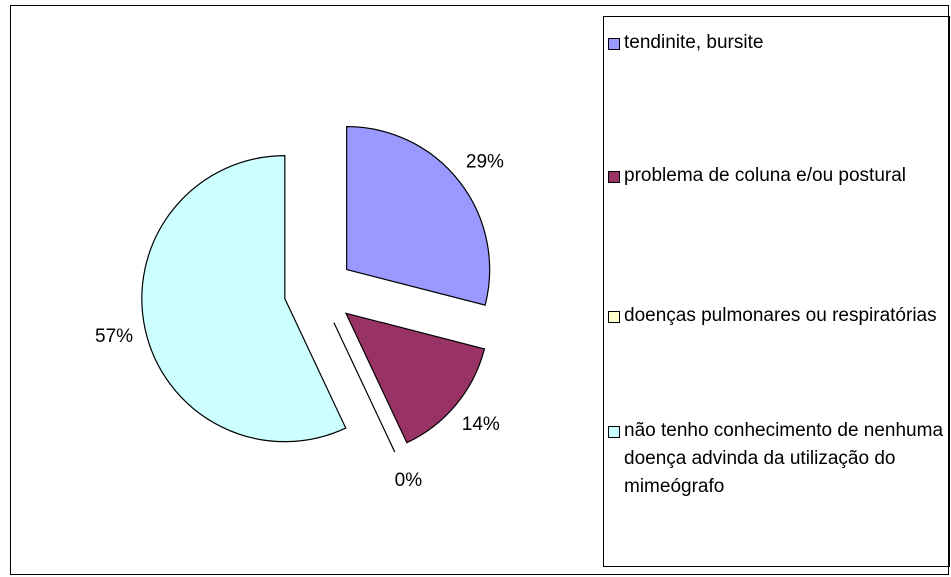  I want to click on data-label: 0%, so click(409, 480).